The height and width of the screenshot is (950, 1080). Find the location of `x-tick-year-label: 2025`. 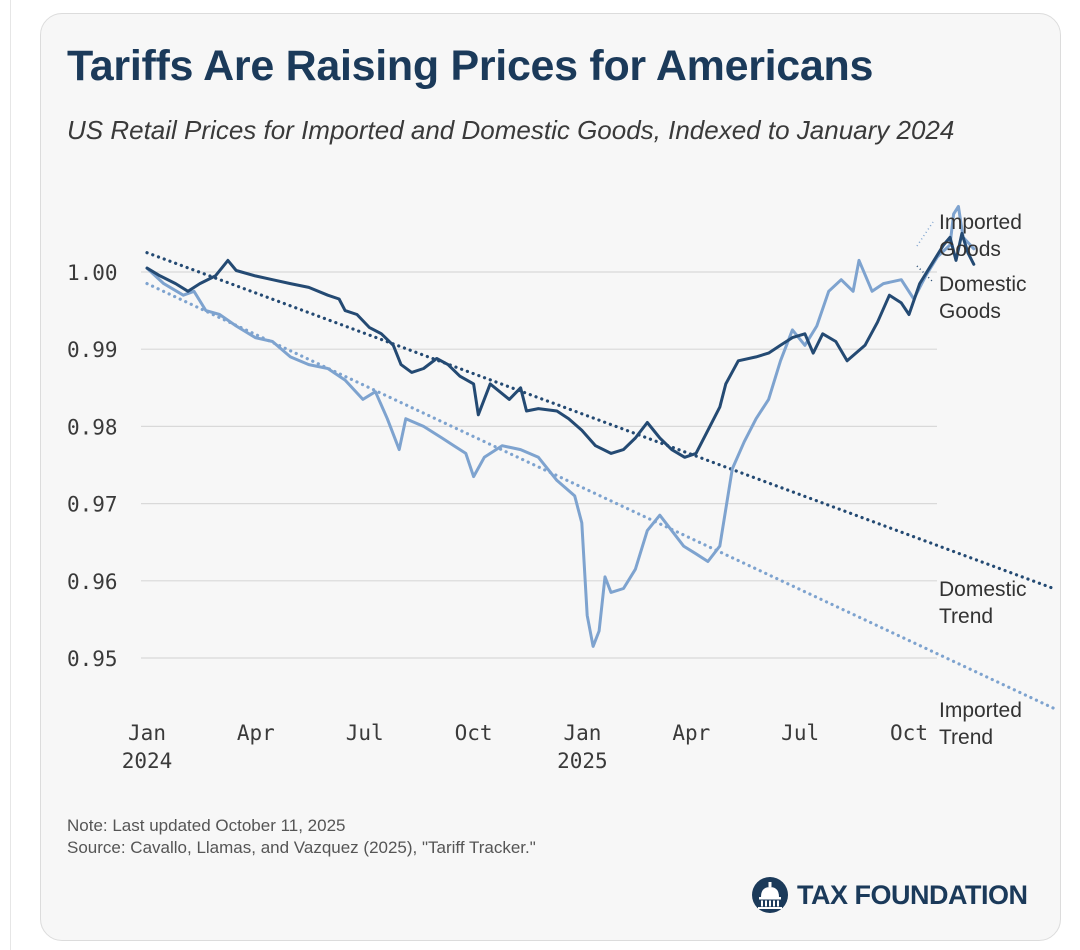

x-tick-year-label: 2025 is located at coordinates (582, 761).